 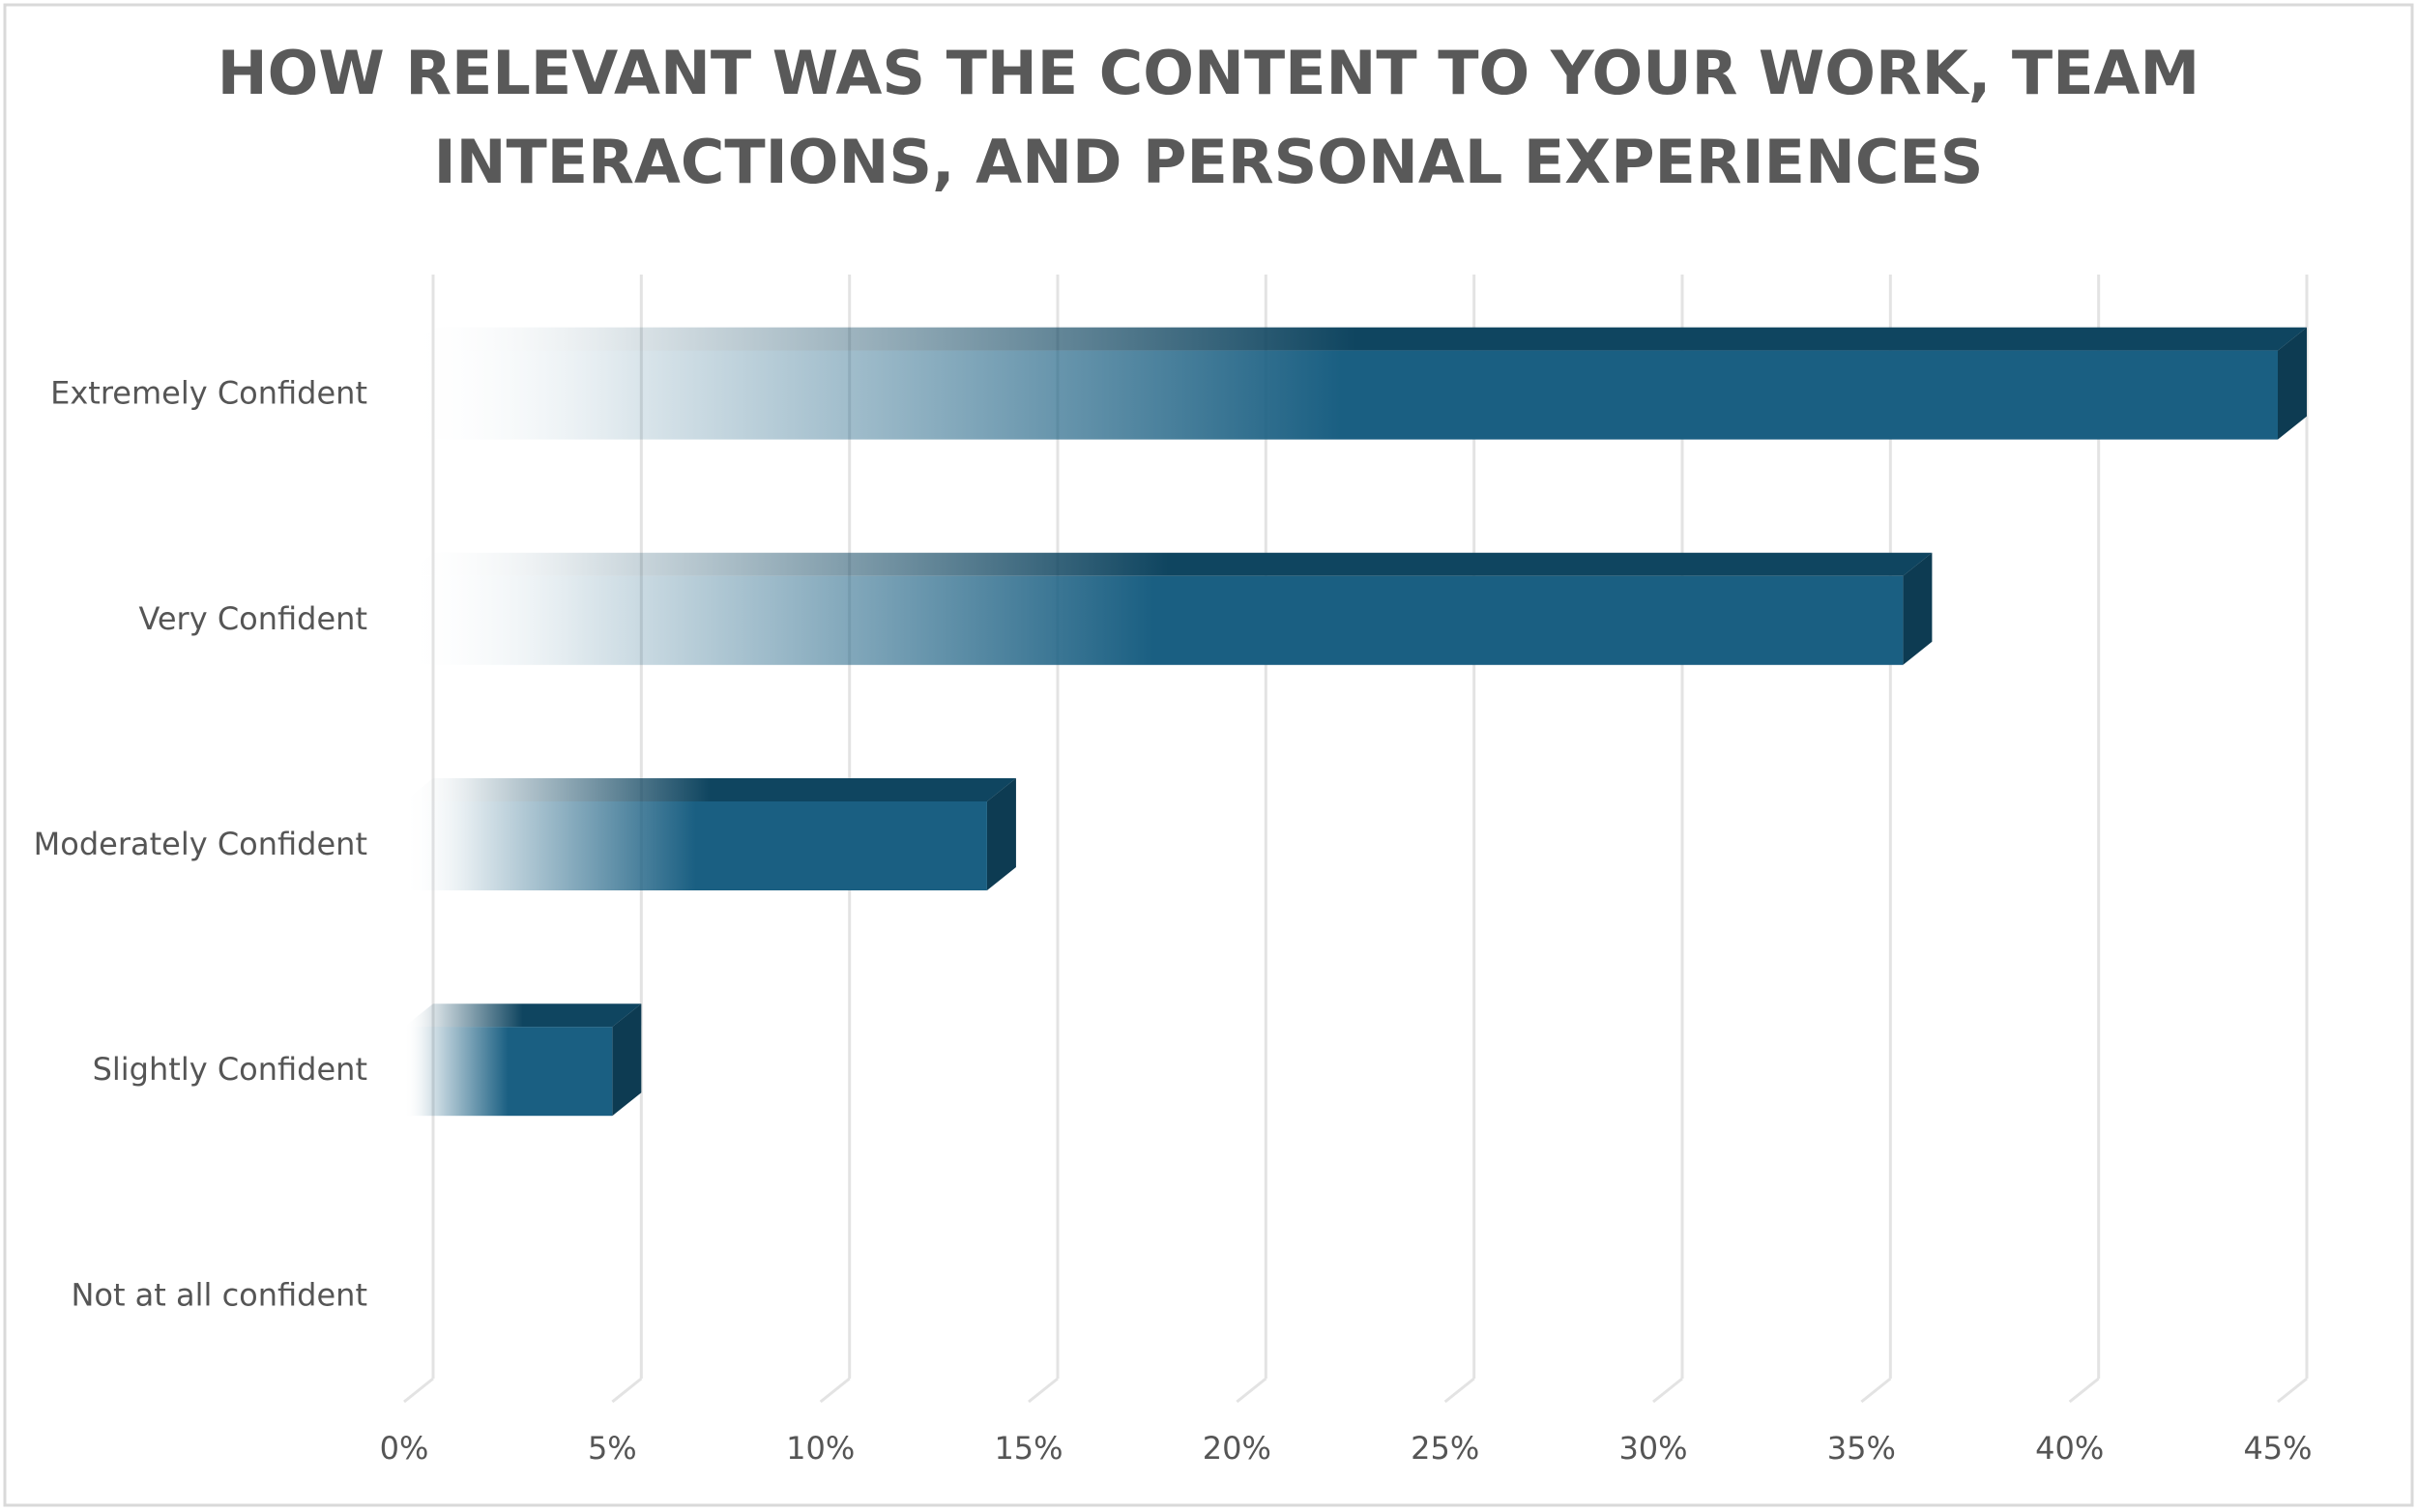 What do you see at coordinates (2277, 1448) in the screenshot?
I see `x-tick-label: 45%` at bounding box center [2277, 1448].